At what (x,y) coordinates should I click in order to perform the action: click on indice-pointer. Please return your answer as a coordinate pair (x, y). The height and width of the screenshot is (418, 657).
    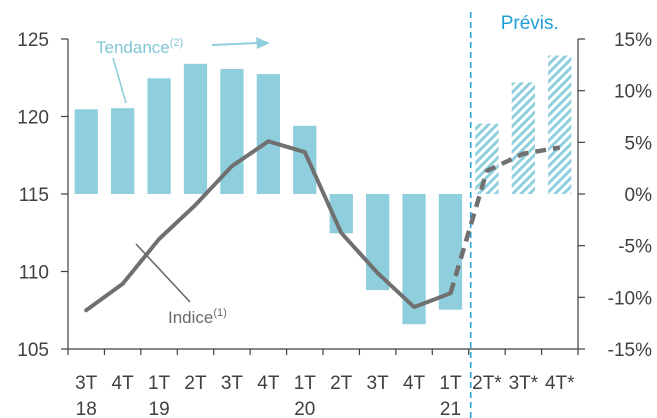
    Looking at the image, I should click on (163, 273).